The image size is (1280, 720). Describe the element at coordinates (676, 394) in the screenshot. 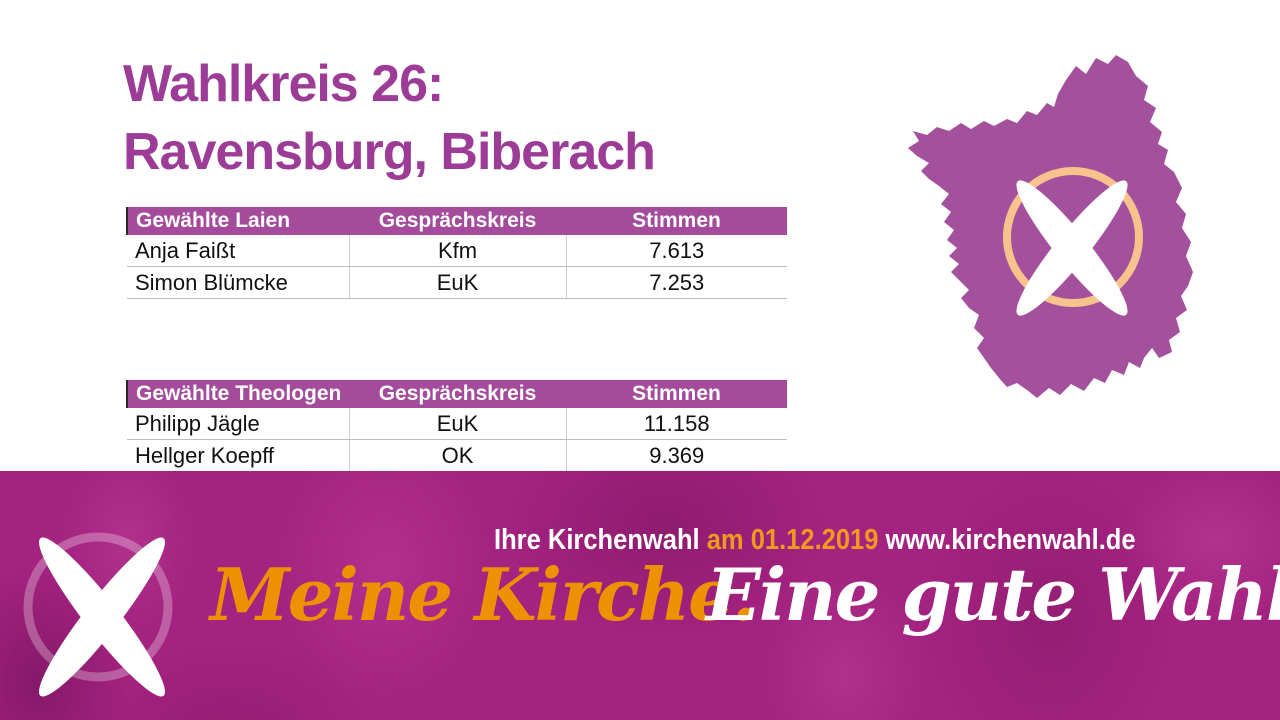

I see `table-theologen-header-votes: Stimmen` at that location.